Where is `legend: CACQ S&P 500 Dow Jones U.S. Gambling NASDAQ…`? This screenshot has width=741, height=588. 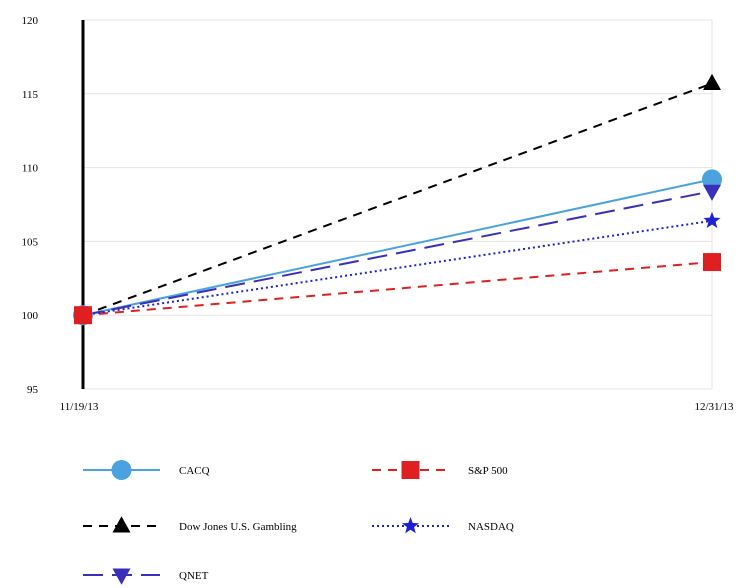 legend: CACQ S&P 500 Dow Jones U.S. Gambling NASDAQ… is located at coordinates (298, 522).